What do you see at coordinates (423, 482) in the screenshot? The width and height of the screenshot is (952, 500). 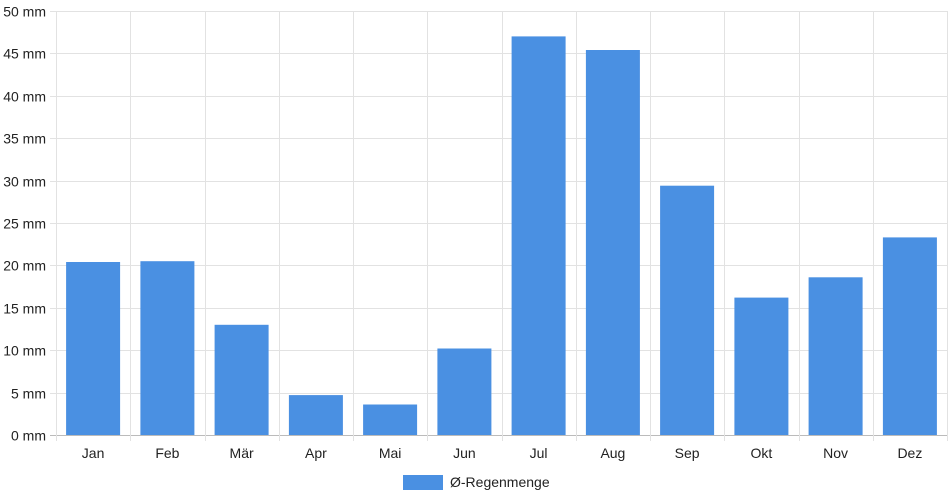 I see `legend-swatch` at bounding box center [423, 482].